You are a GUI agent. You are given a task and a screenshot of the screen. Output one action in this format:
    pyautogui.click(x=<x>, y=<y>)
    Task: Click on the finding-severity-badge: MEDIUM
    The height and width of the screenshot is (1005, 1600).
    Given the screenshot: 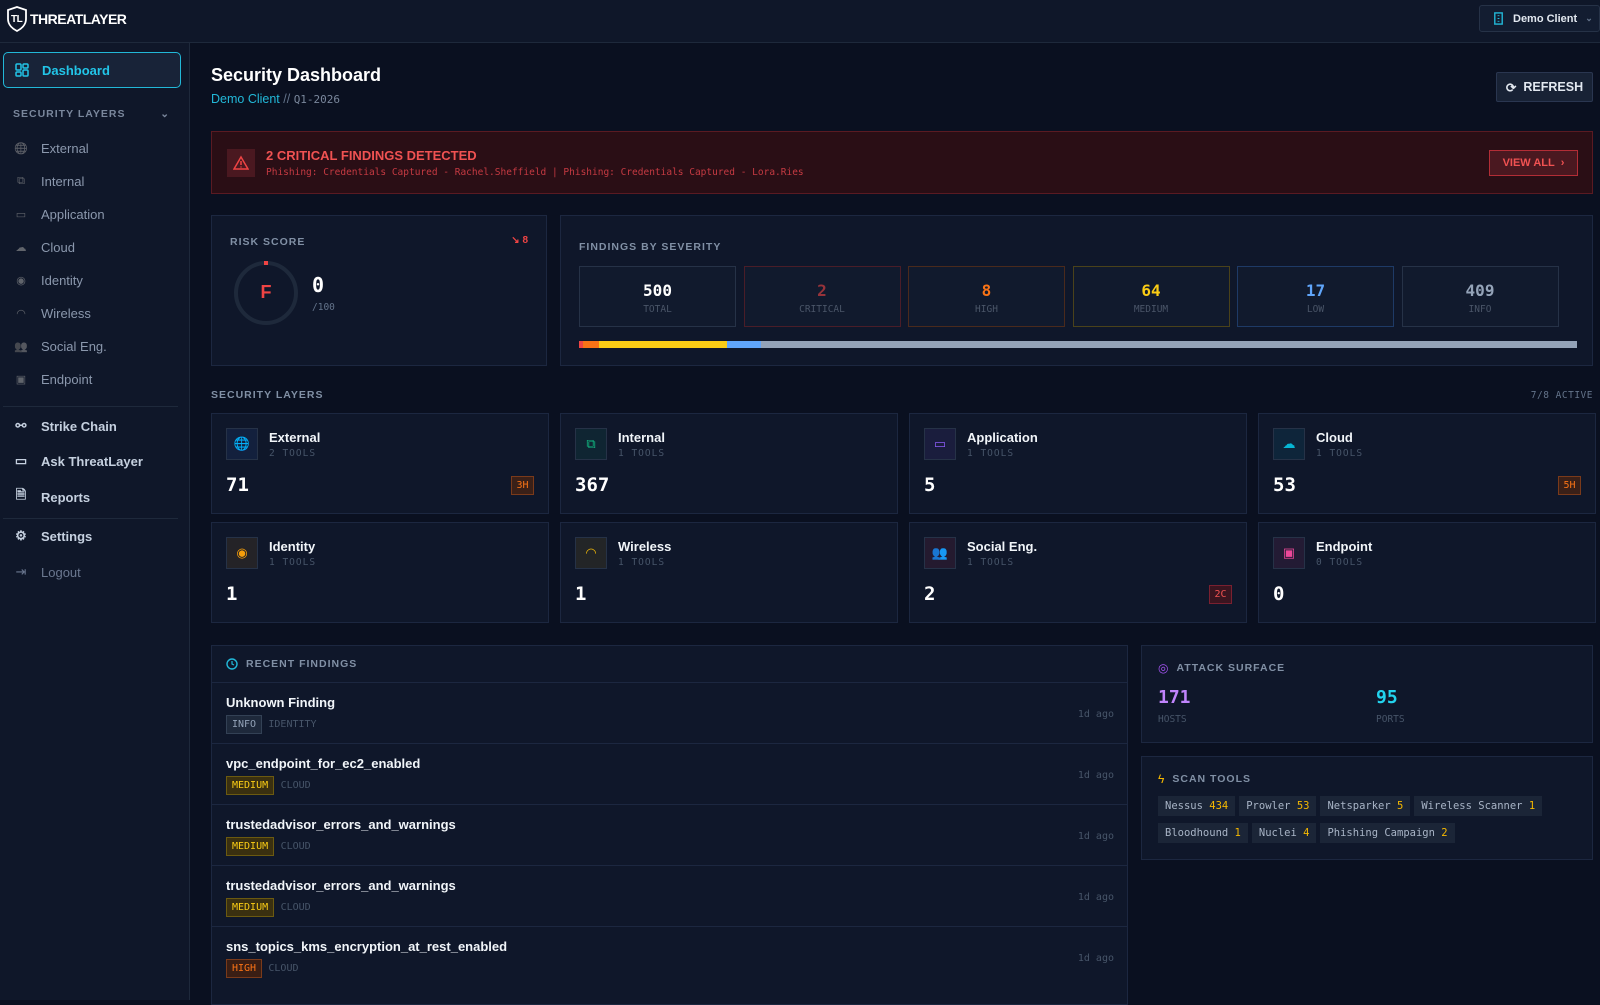 What is the action you would take?
    pyautogui.click(x=250, y=785)
    